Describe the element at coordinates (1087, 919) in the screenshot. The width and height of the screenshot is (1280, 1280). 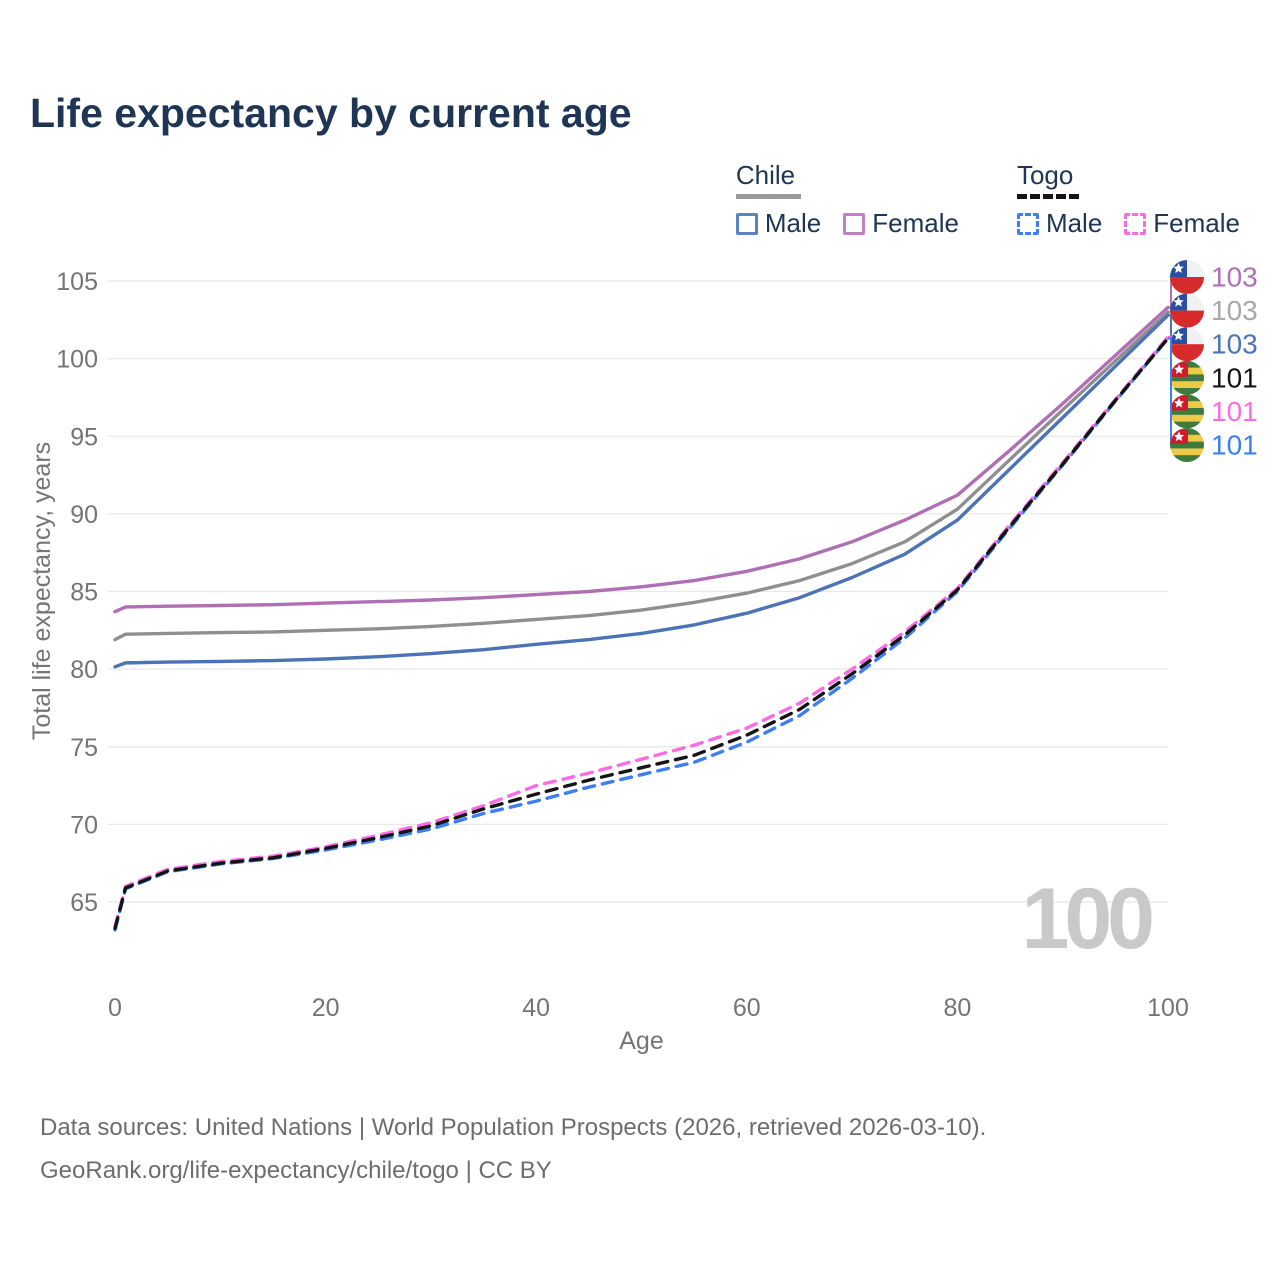
I see `age-watermark: 100` at that location.